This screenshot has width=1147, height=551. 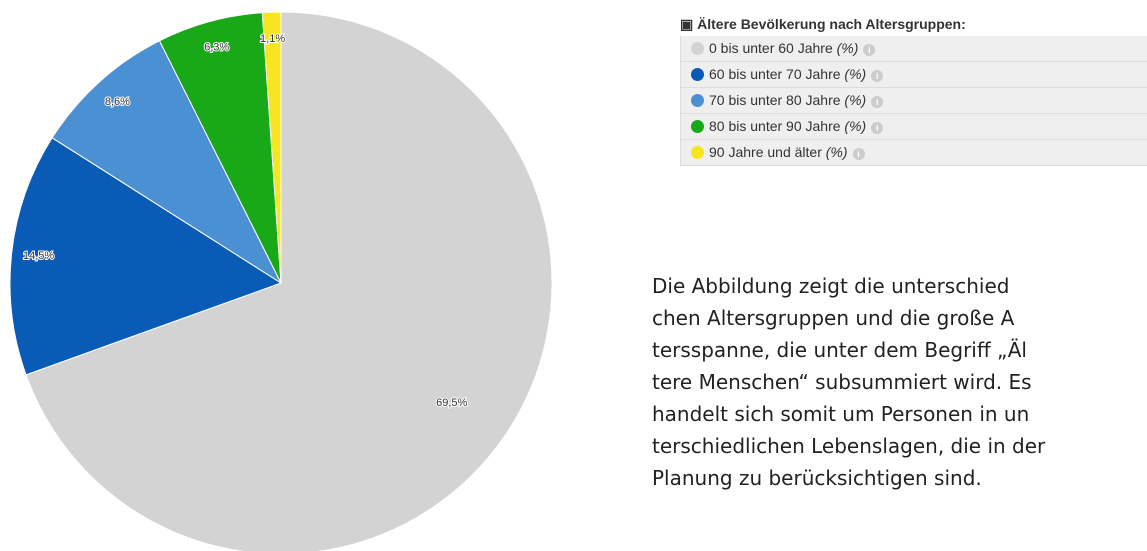 What do you see at coordinates (841, 414) in the screenshot?
I see `paragraph-line: handelt sich somit um Personen in un` at bounding box center [841, 414].